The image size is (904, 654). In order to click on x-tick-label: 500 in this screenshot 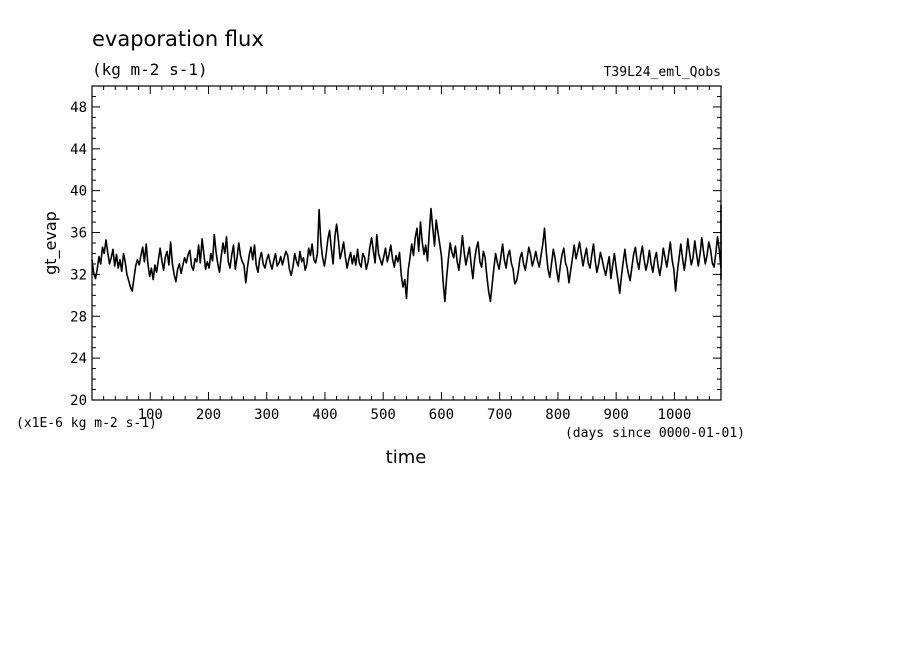, I will do `click(383, 415)`.